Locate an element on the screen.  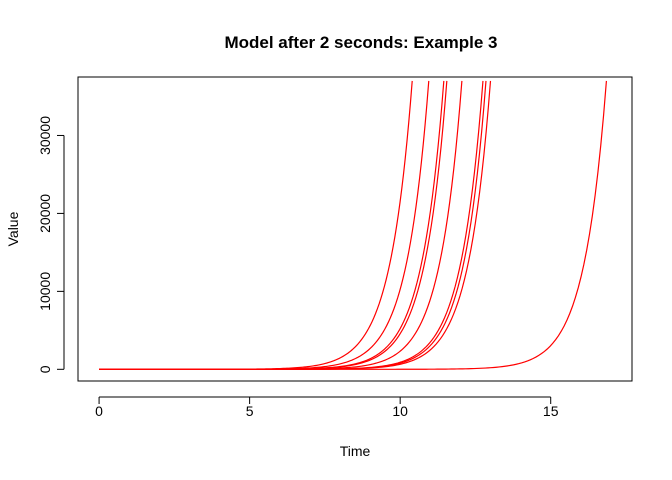
x-tick-label-1: 5 is located at coordinates (250, 411).